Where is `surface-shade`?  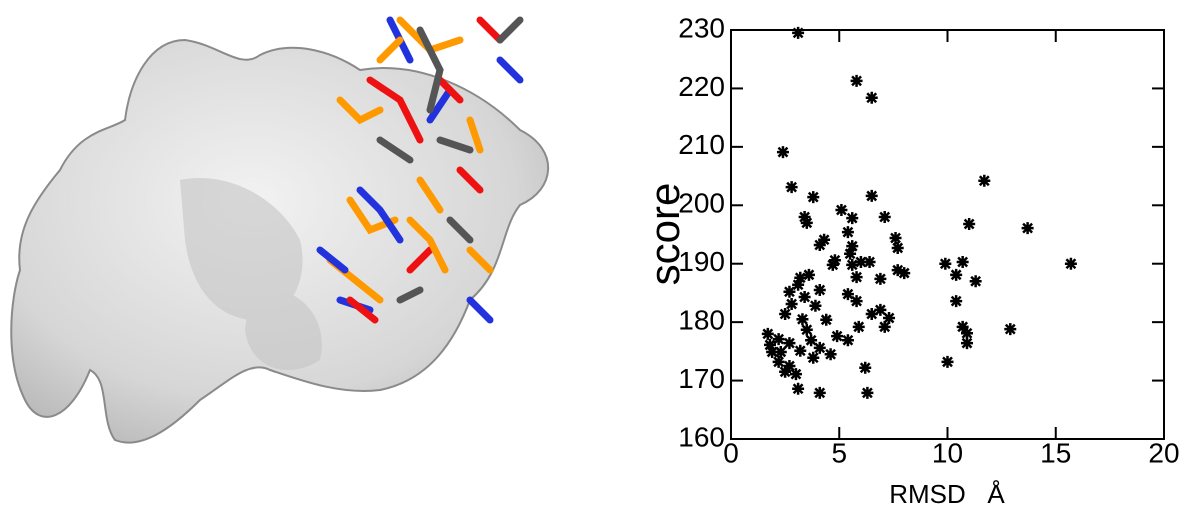 surface-shade is located at coordinates (251, 274).